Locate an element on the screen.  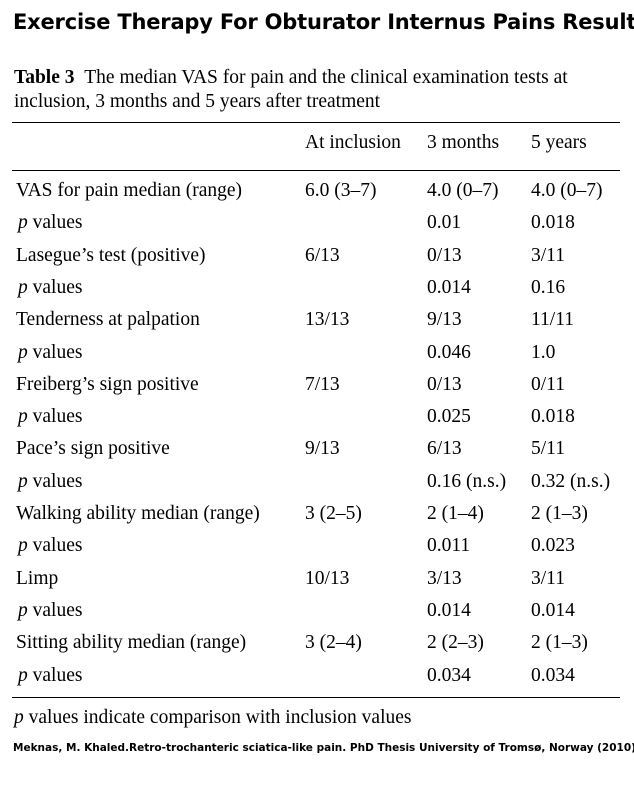
column-header-3-months: 3 months is located at coordinates (463, 142).